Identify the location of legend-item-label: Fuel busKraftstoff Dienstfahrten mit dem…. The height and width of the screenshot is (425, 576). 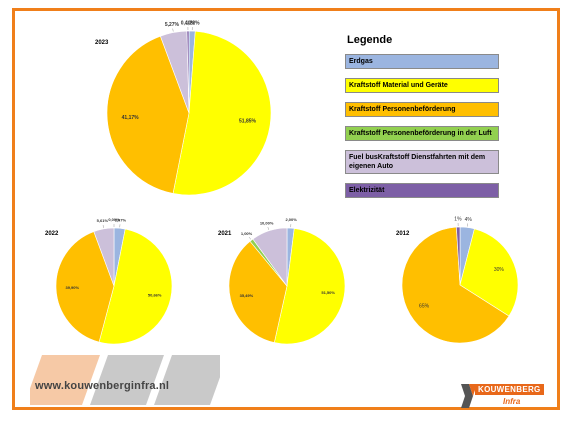
(417, 162).